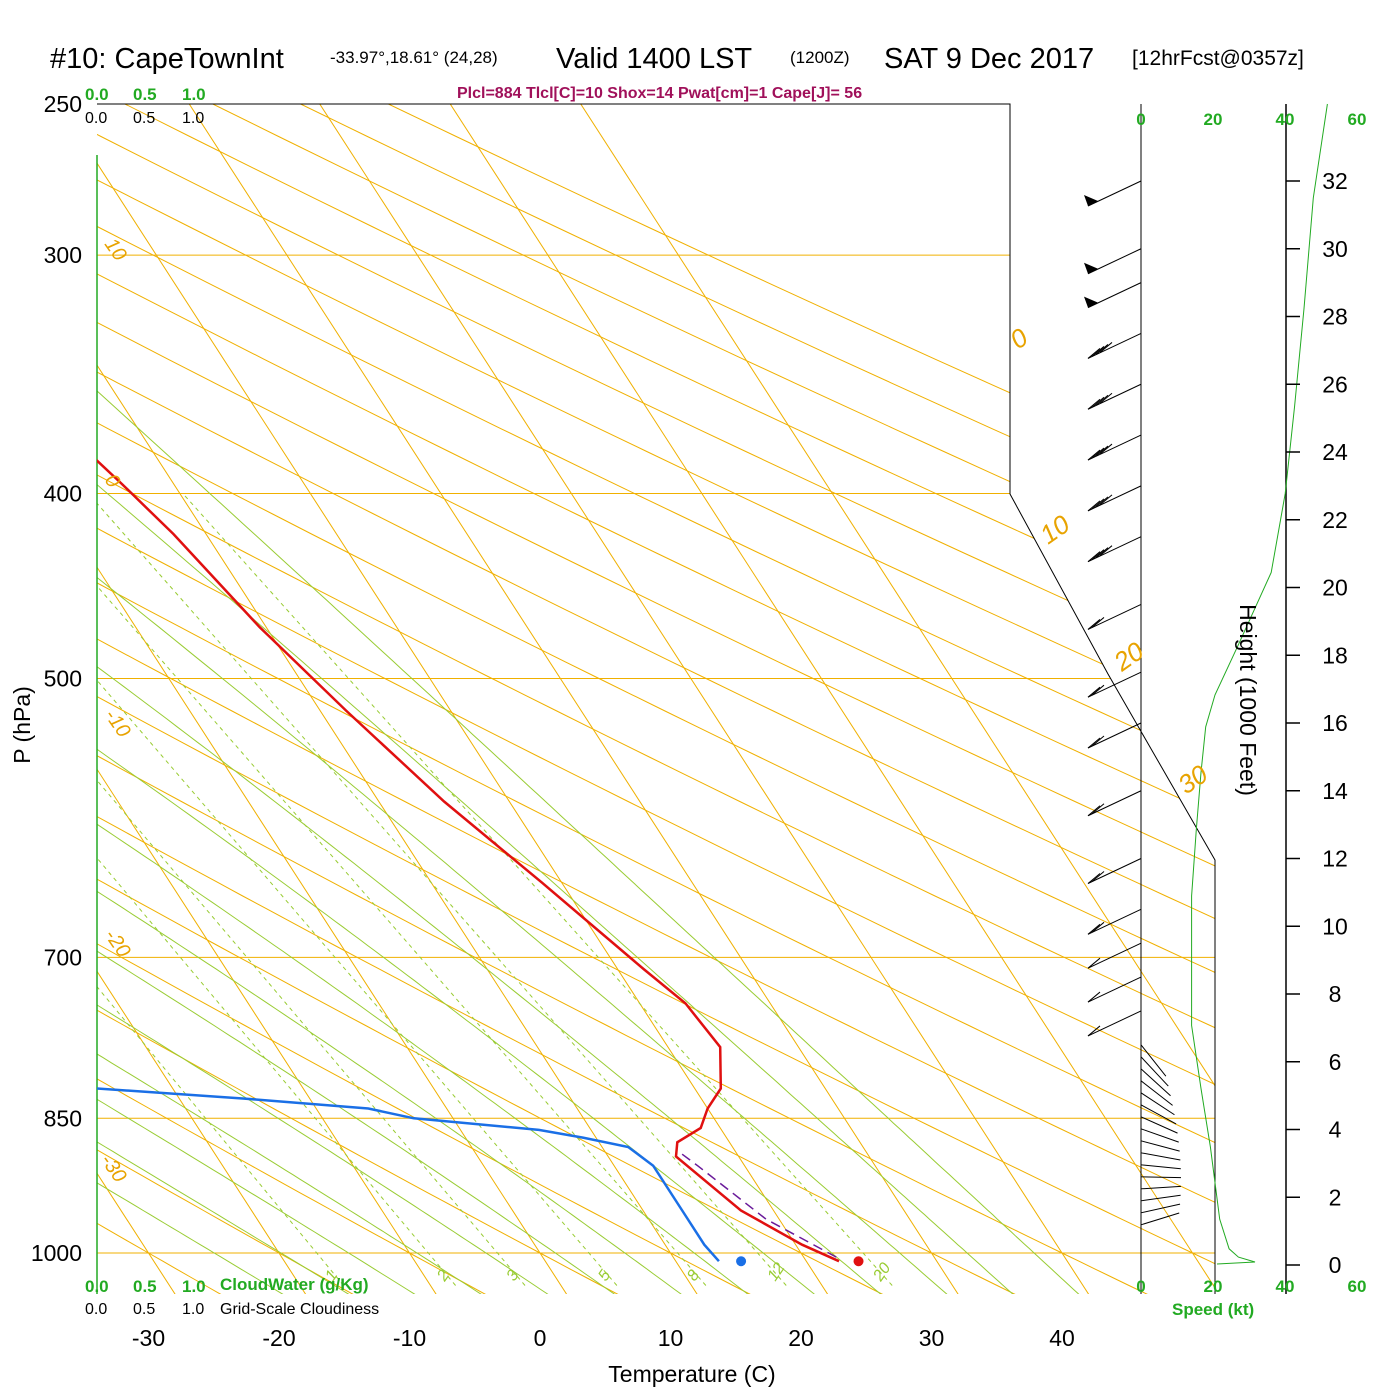  I want to click on cloud-bottom-black-2: 1.0, so click(193, 1309).